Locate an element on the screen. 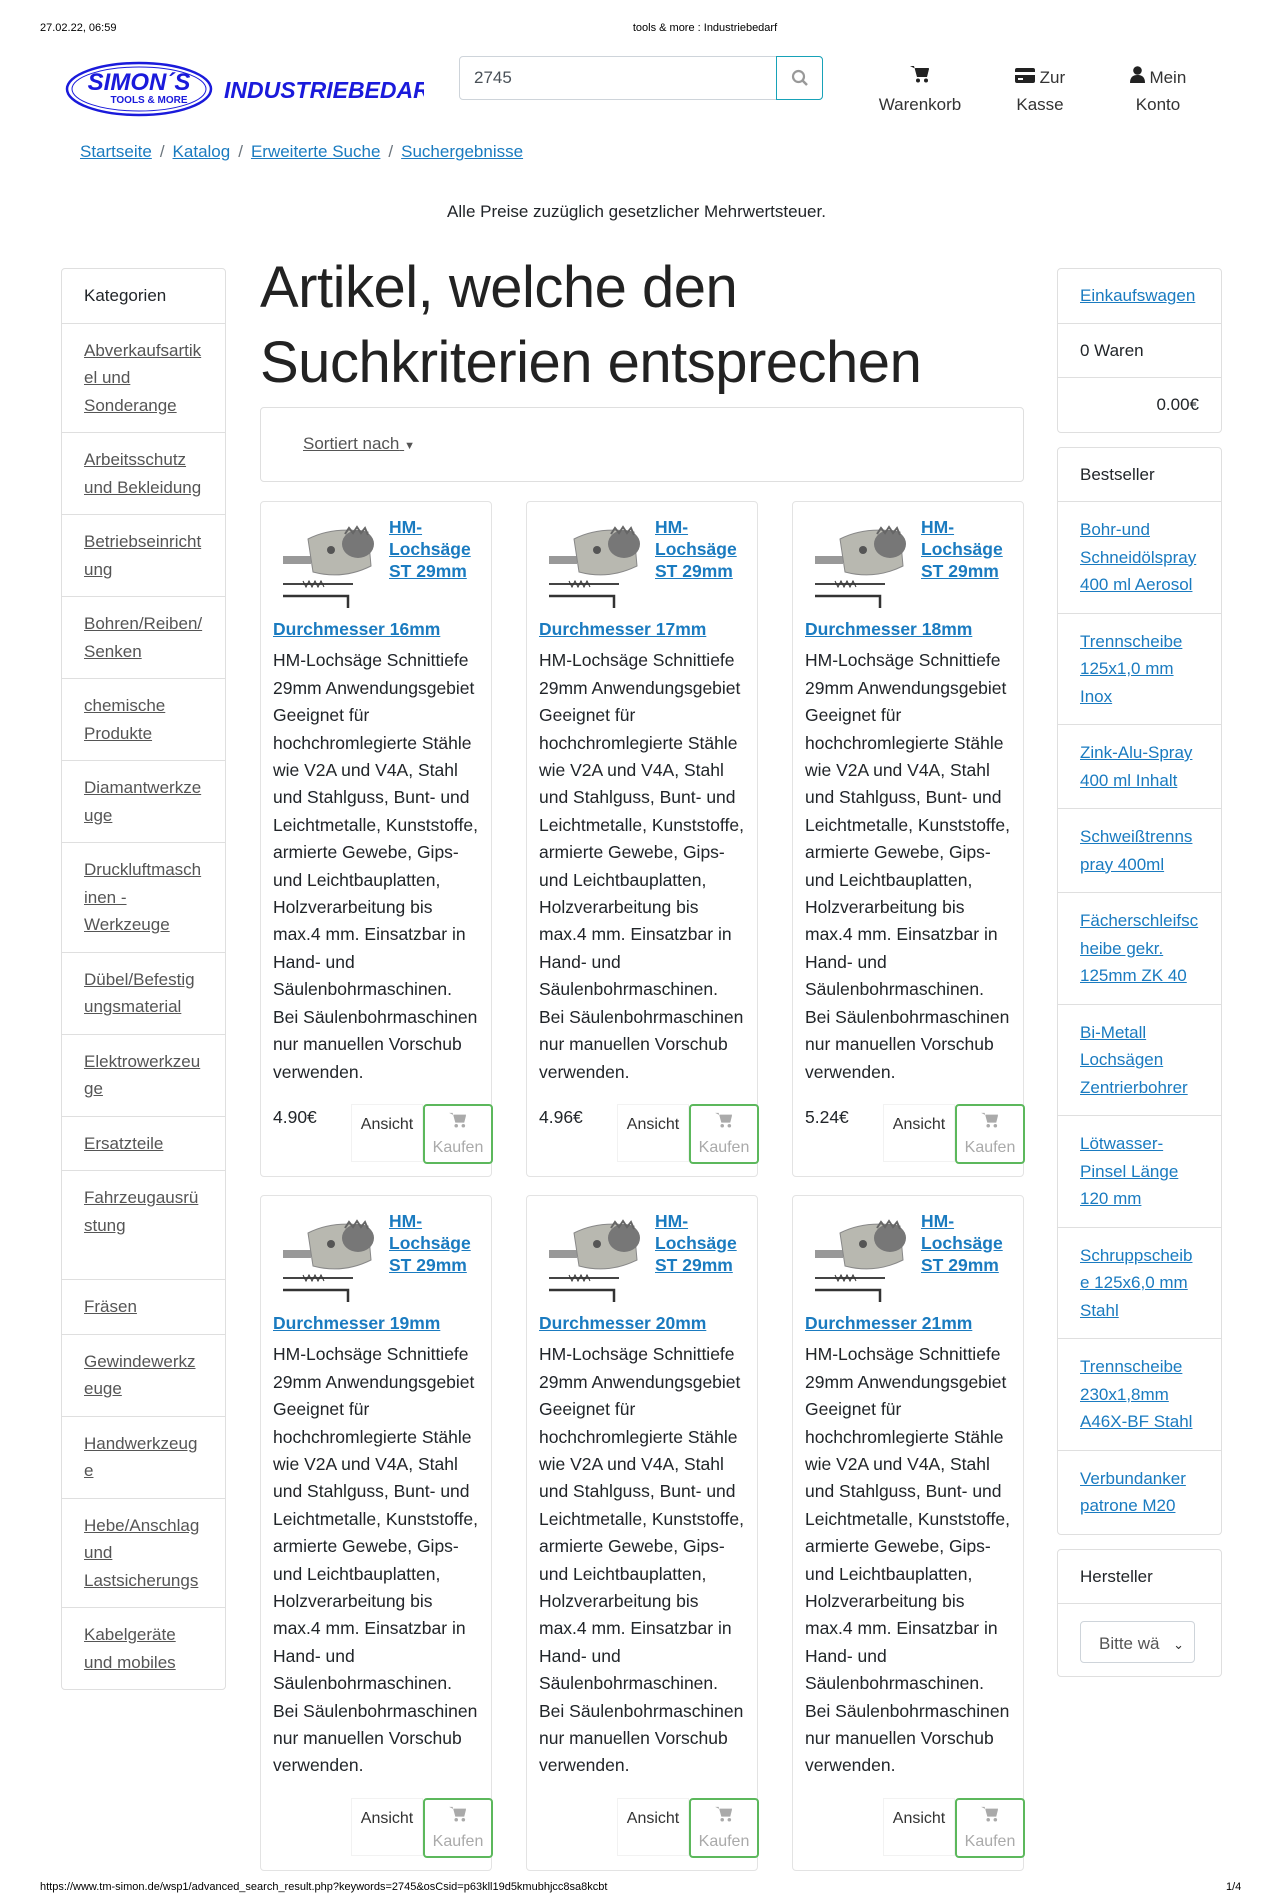 The height and width of the screenshot is (1897, 1273). category-item: Arbeitsschutz und Bekleidung is located at coordinates (143, 473).